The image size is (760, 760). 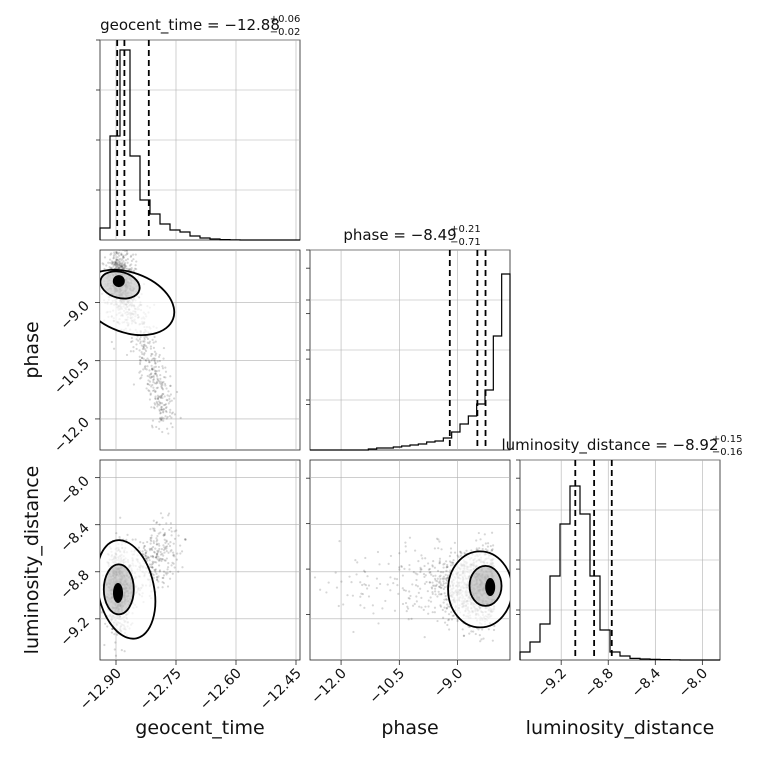 What do you see at coordinates (599, 683) in the screenshot?
I see `x-tick-label: −8.8` at bounding box center [599, 683].